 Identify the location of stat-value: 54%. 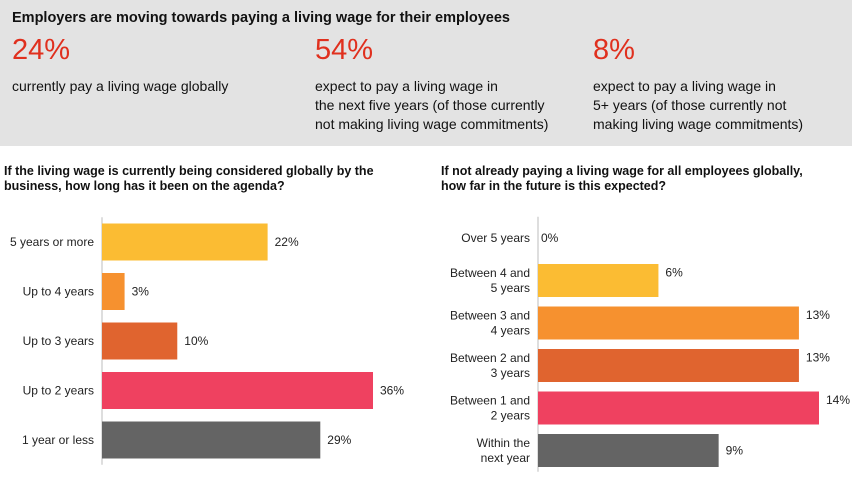
(344, 50).